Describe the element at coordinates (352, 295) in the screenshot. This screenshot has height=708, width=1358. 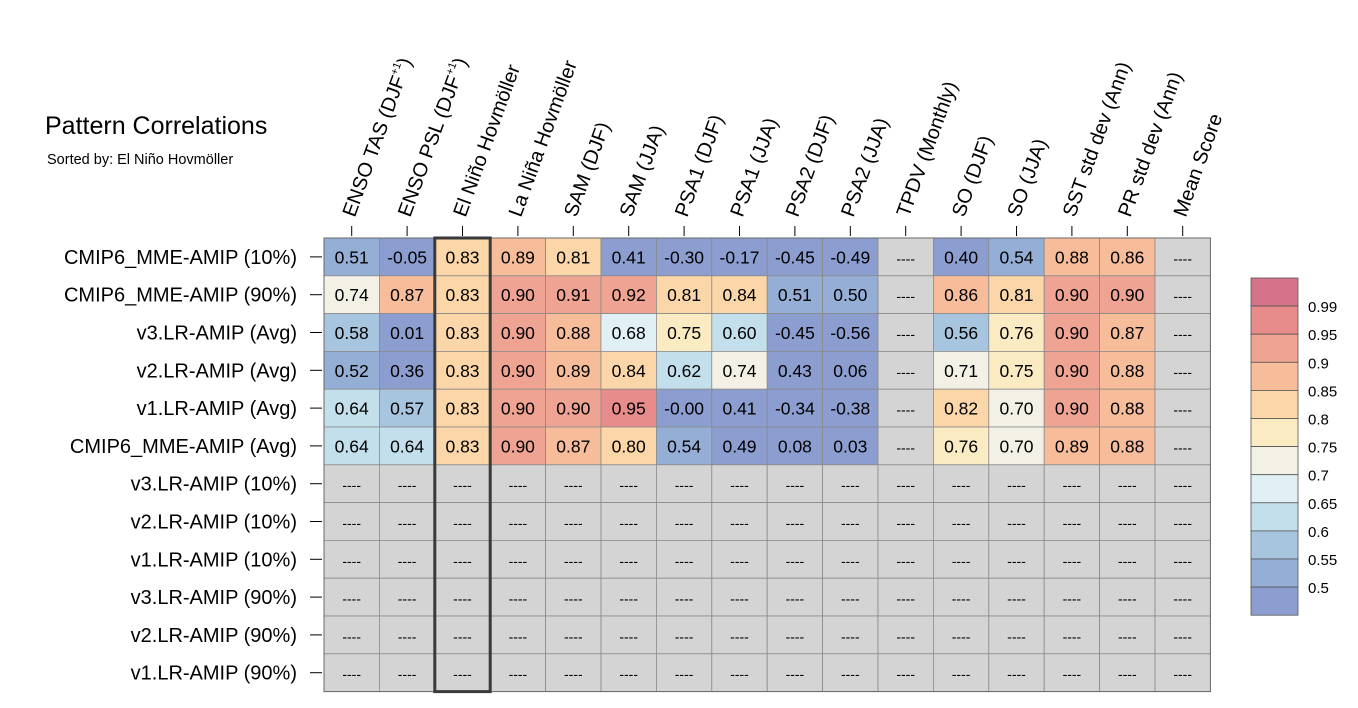
I see `cell-value: 0.74` at that location.